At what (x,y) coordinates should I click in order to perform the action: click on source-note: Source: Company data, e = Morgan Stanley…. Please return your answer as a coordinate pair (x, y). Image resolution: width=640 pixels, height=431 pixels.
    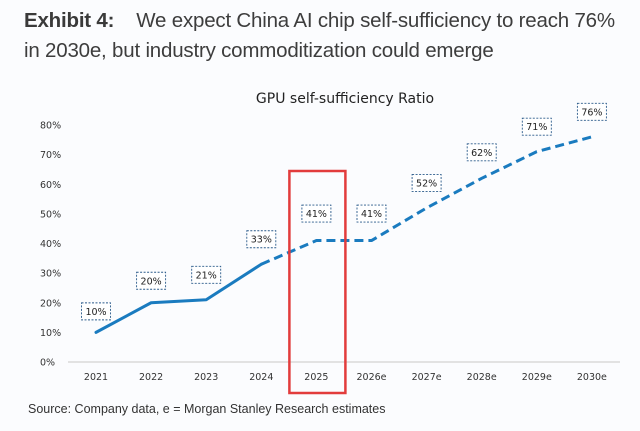
    Looking at the image, I should click on (207, 409).